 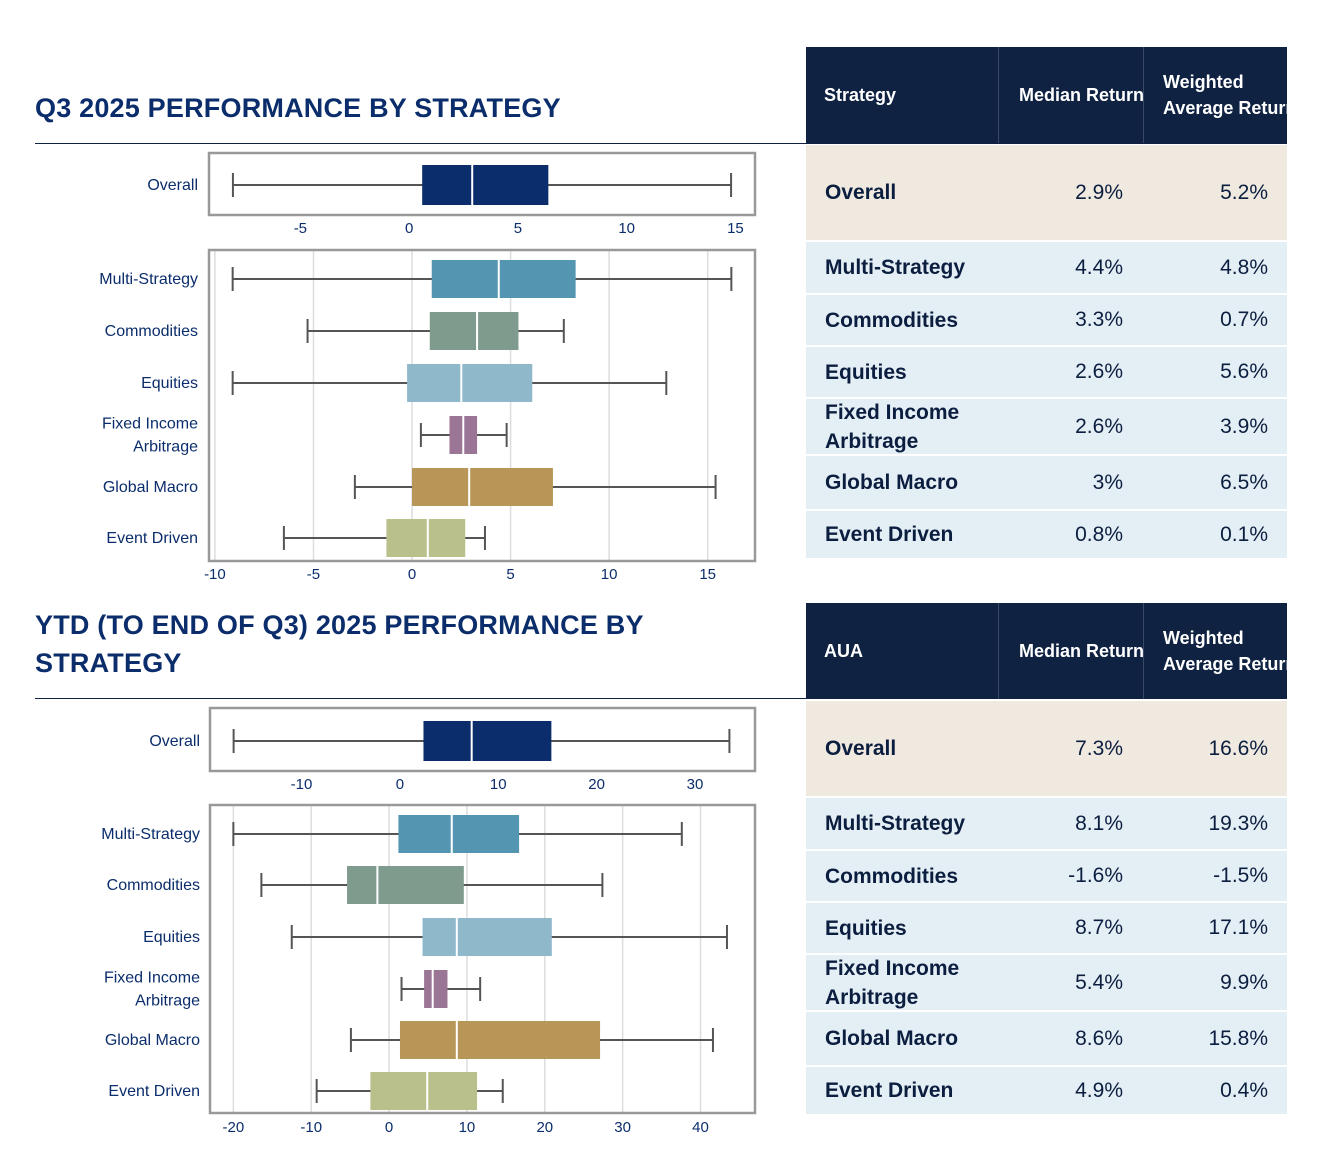 I want to click on box-overall: Overall, so click(x=440, y=185).